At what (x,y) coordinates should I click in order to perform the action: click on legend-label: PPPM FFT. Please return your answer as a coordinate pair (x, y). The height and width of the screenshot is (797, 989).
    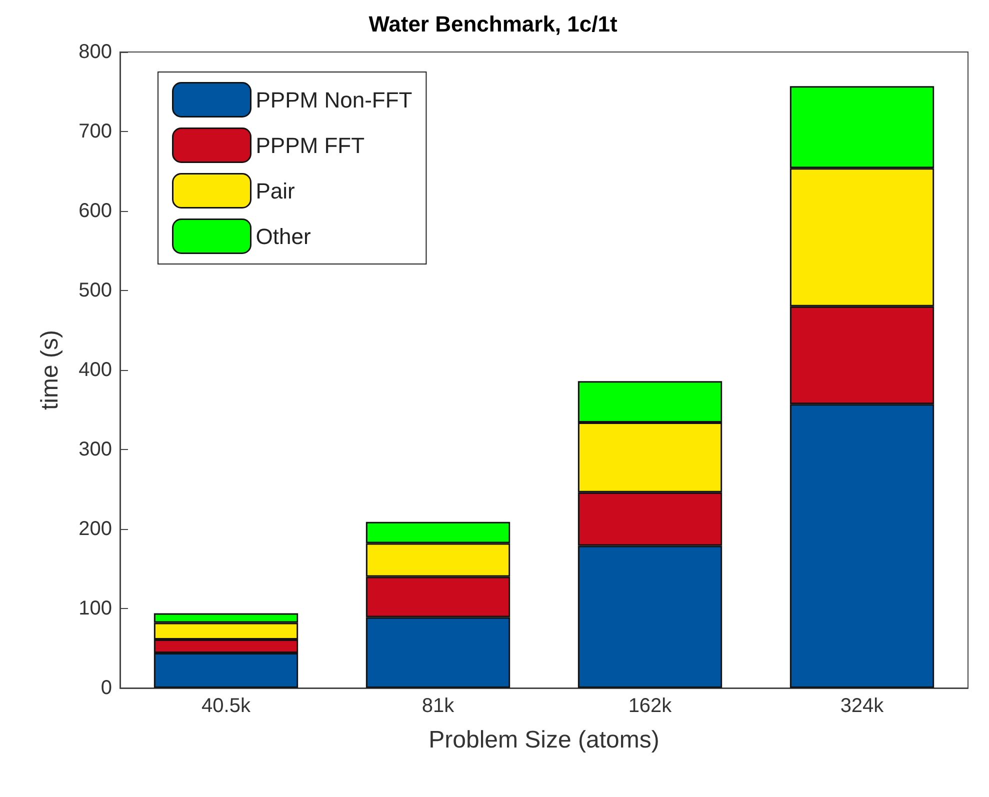
    Looking at the image, I should click on (310, 145).